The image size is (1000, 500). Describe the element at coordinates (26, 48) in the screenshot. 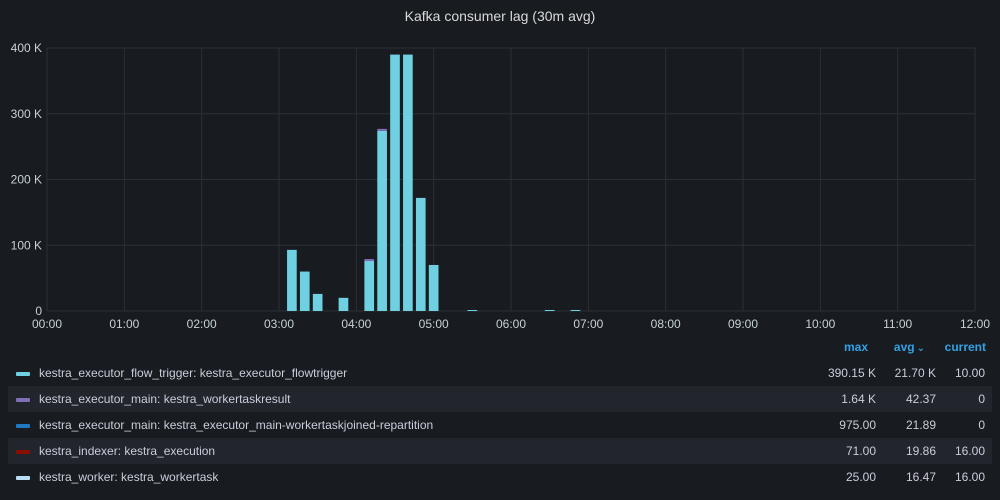

I see `y-tick-label: 400 K` at that location.